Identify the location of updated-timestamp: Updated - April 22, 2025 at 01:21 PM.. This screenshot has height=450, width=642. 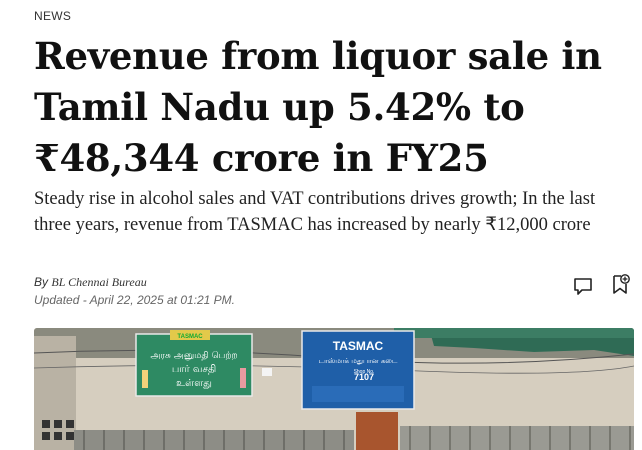
(135, 300).